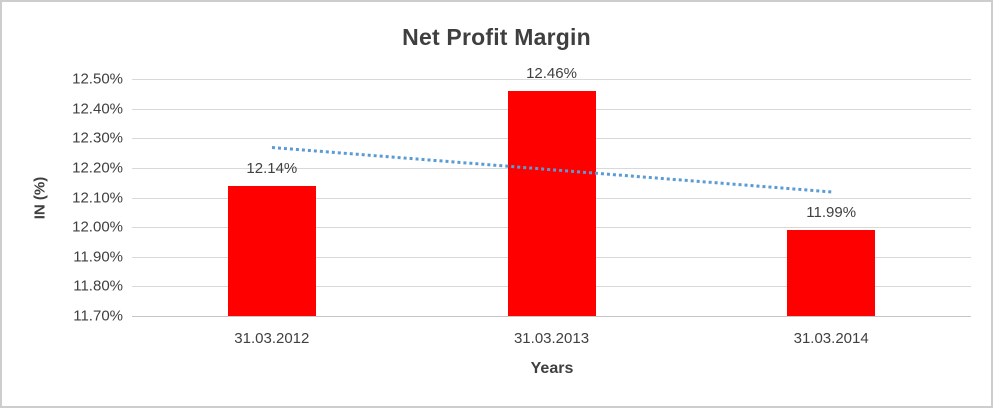 This screenshot has height=408, width=993. What do you see at coordinates (98, 286) in the screenshot?
I see `y-tick-label: 11.80%` at bounding box center [98, 286].